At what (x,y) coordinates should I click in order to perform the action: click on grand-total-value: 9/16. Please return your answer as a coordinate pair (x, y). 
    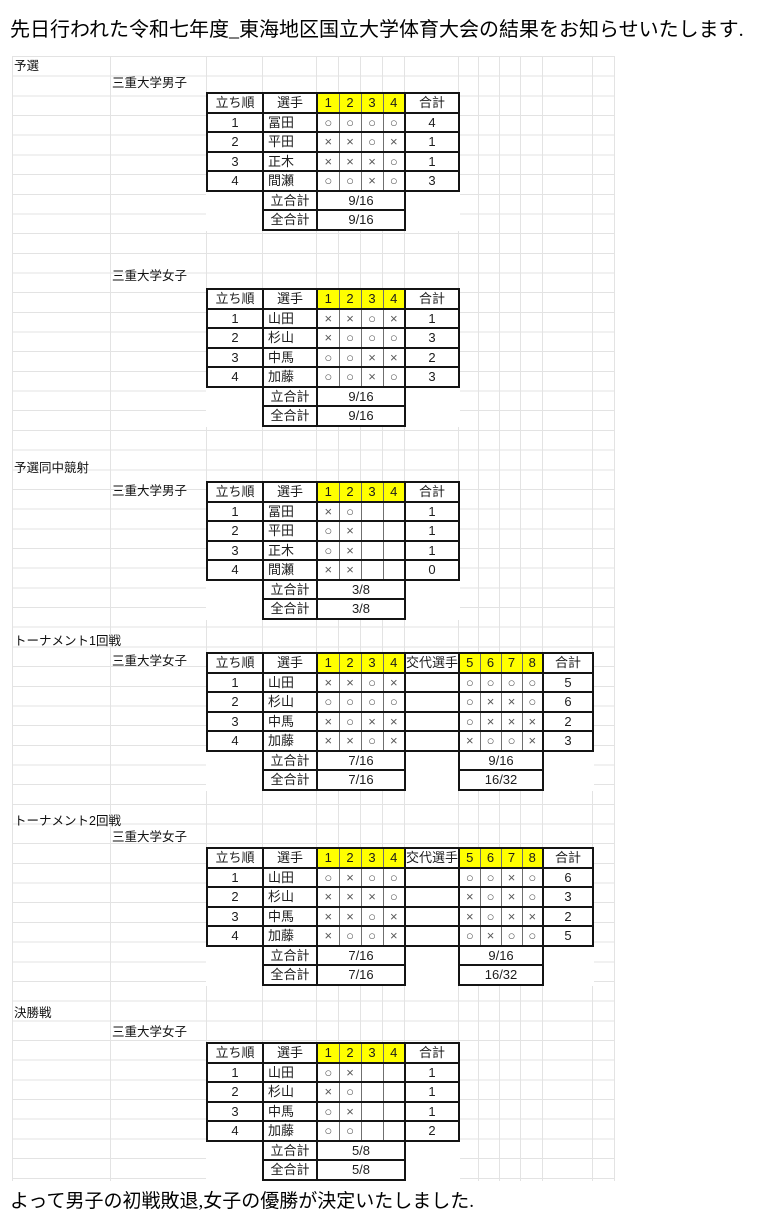
    Looking at the image, I should click on (361, 416).